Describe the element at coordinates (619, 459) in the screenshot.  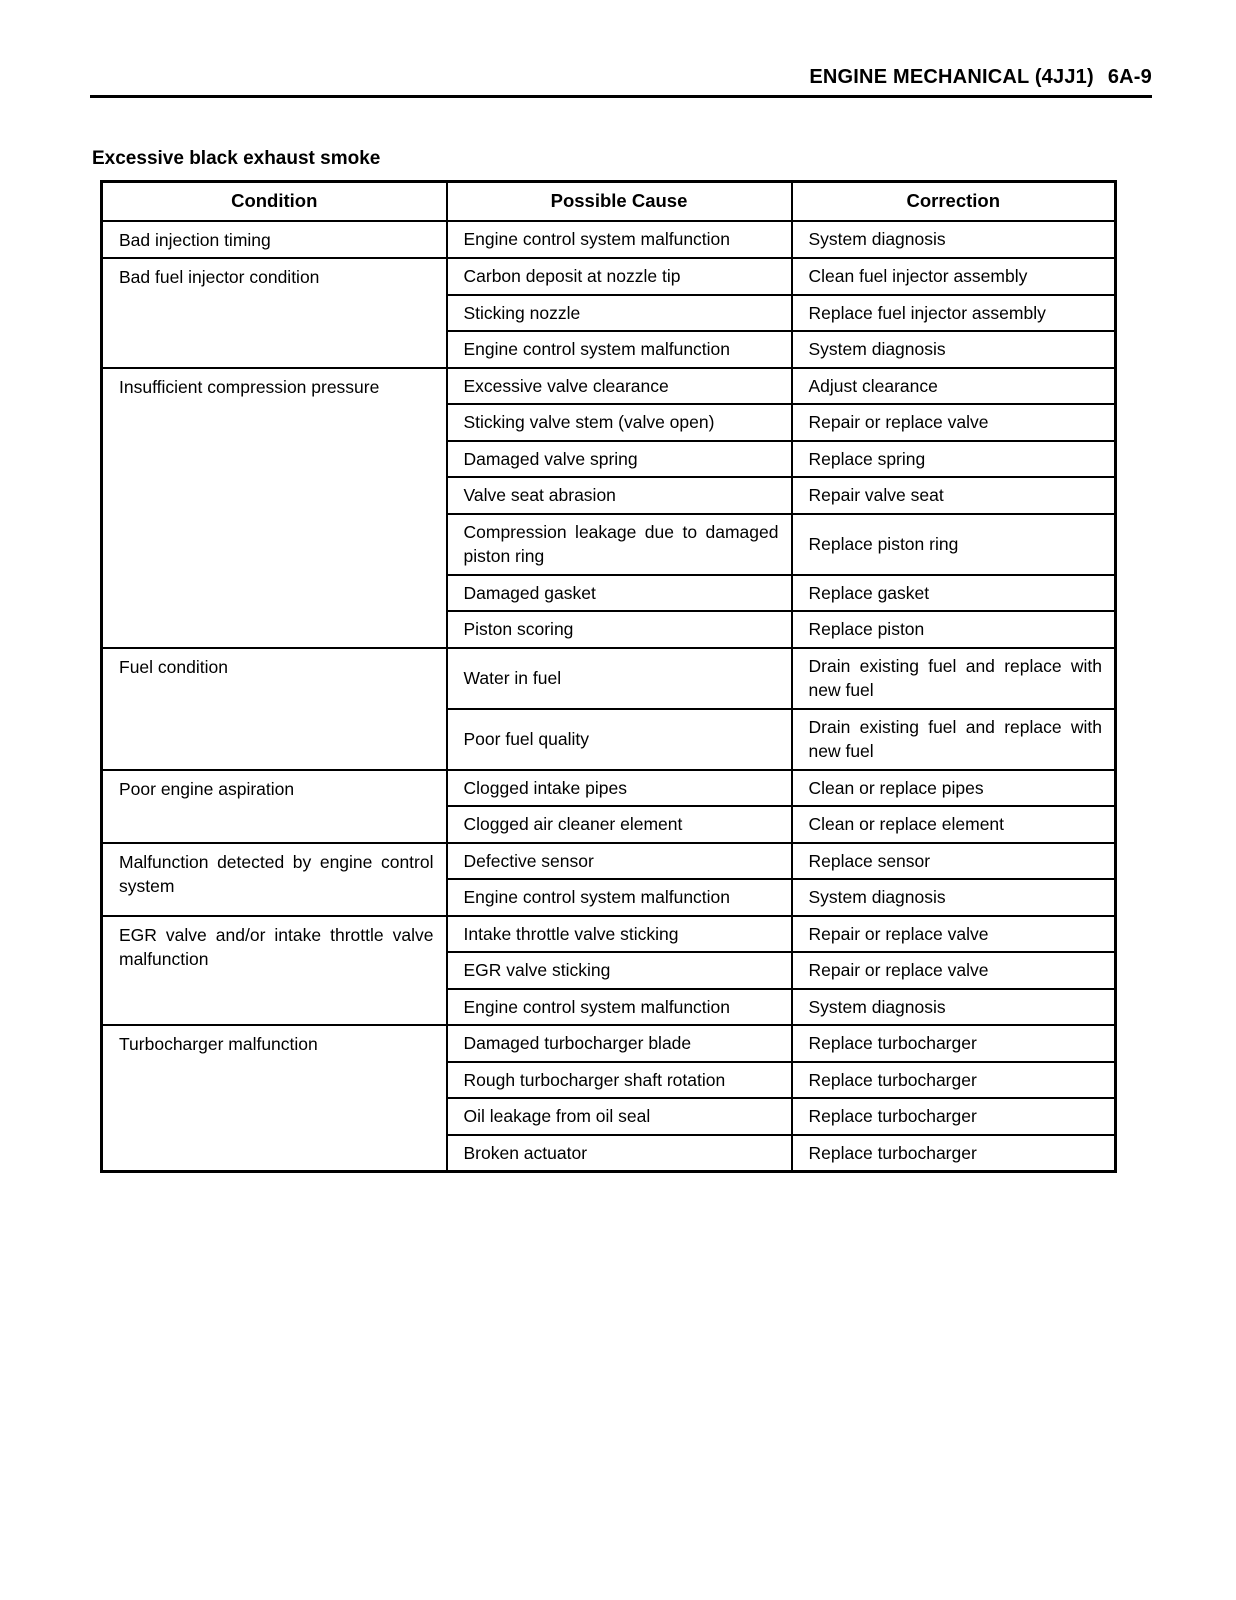
I see `cause-cell: Damaged valve spring` at that location.